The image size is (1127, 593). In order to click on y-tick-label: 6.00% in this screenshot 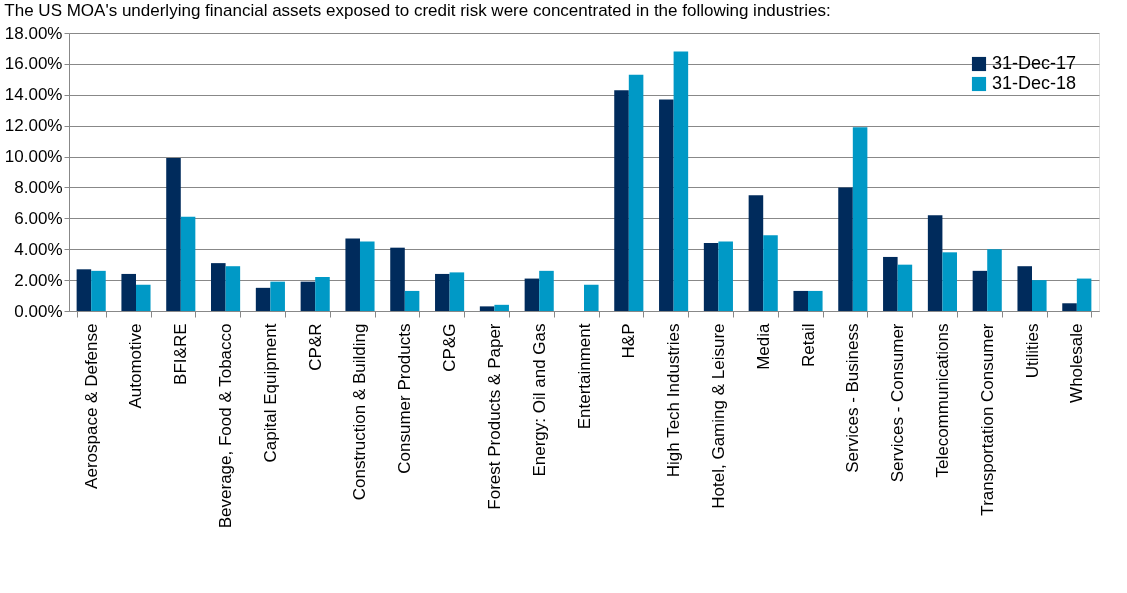, I will do `click(38, 218)`.